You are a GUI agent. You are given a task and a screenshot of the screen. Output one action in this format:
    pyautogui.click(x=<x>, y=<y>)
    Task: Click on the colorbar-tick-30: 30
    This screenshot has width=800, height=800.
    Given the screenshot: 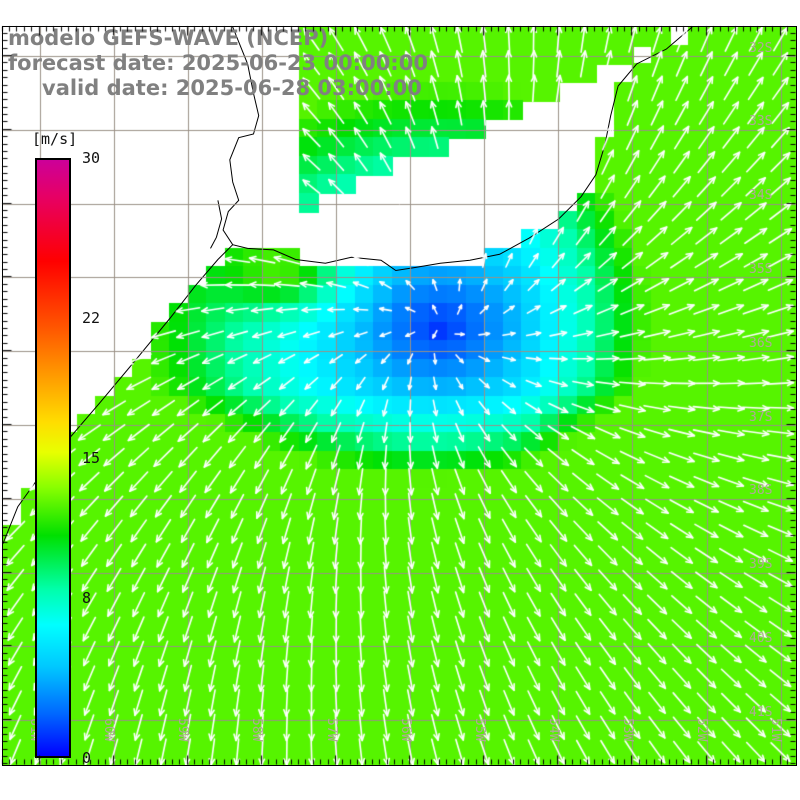 What is the action you would take?
    pyautogui.click(x=91, y=158)
    